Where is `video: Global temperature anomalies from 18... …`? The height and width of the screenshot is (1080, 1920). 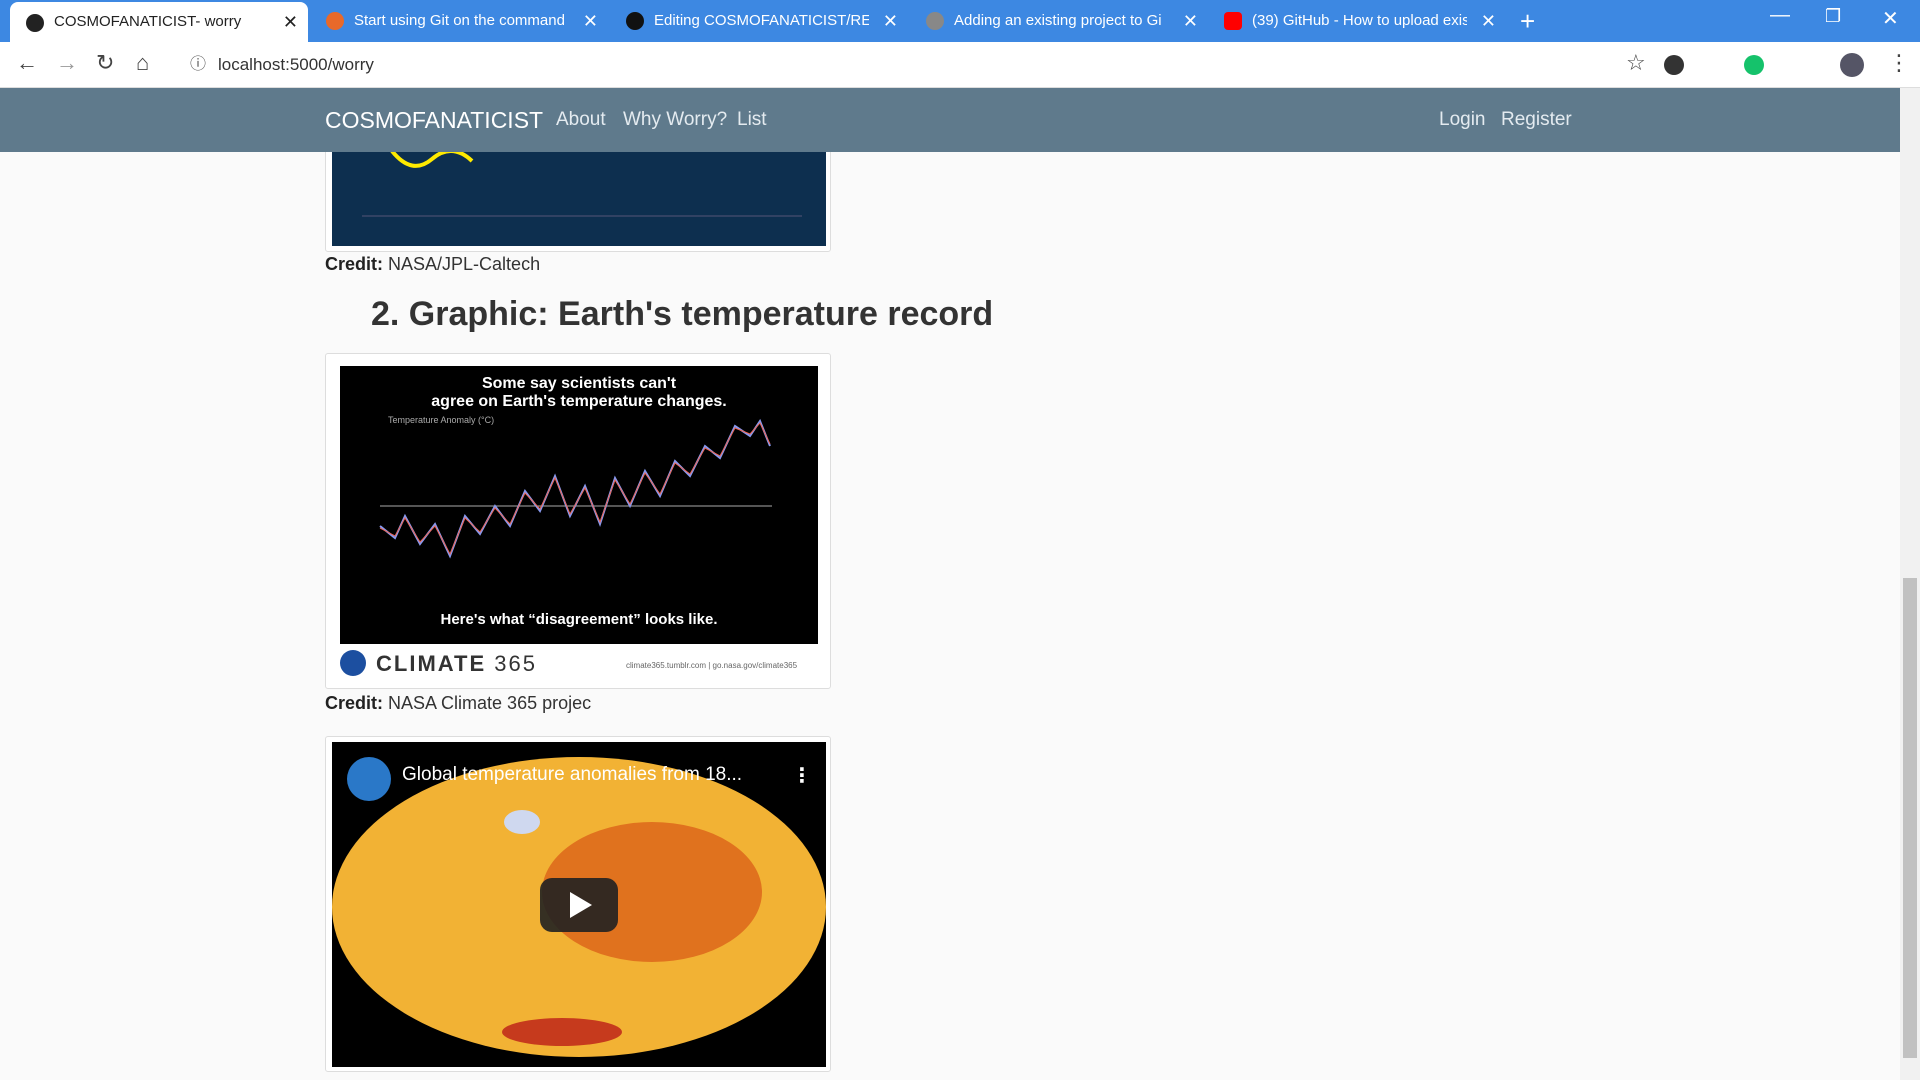
video: Global temperature anomalies from 18... … is located at coordinates (579, 904).